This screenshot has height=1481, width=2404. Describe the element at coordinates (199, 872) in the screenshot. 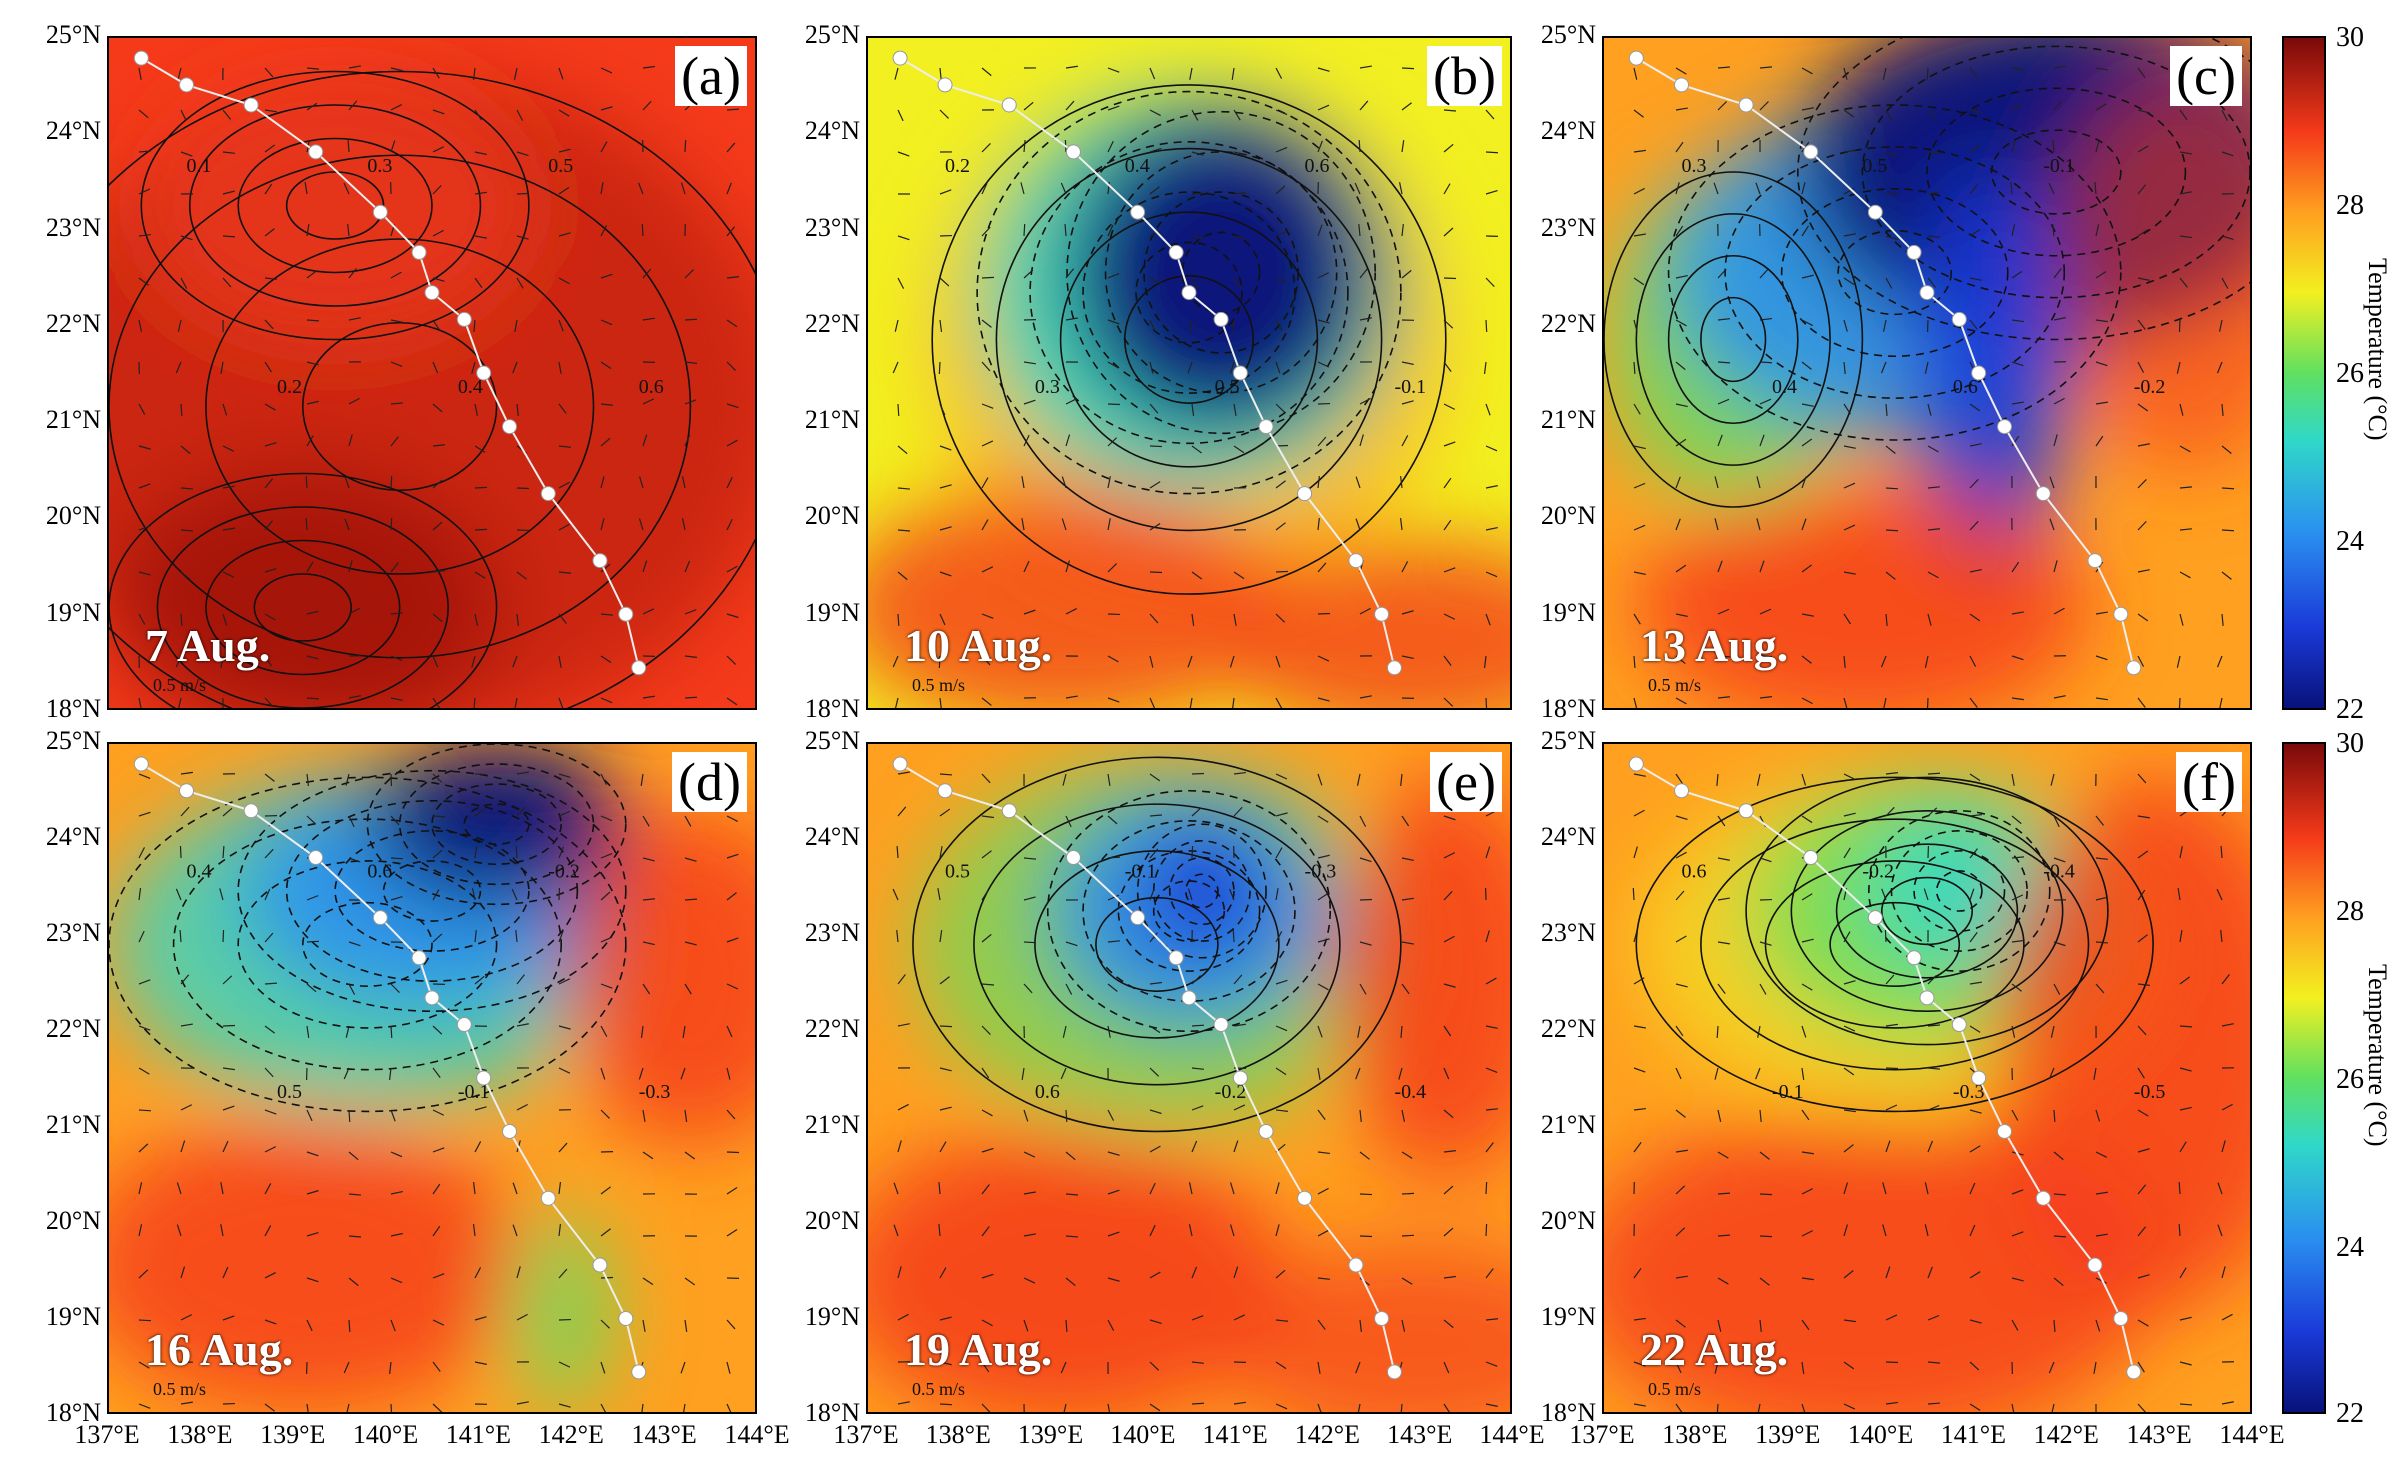

I see `contour-label: 0.4` at that location.